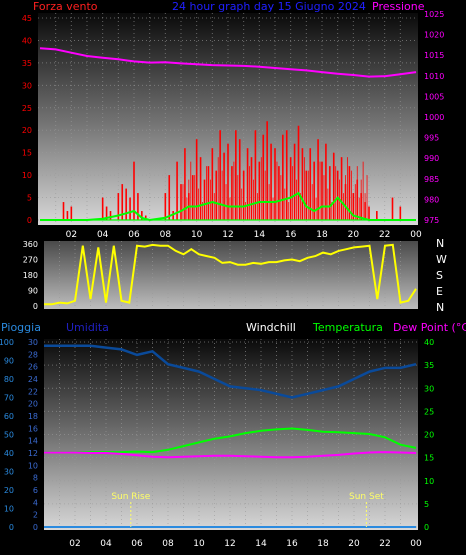 Image resolution: width=466 pixels, height=555 pixels. I want to click on rain-tick-label: 30, so click(33, 342).